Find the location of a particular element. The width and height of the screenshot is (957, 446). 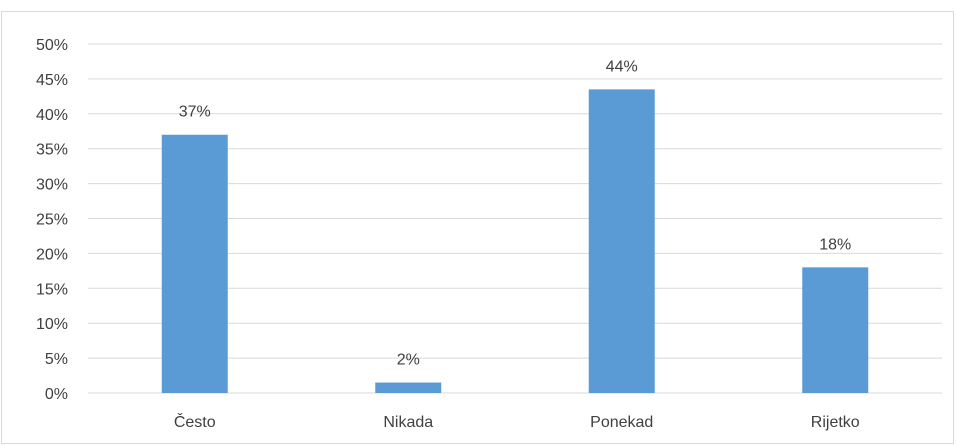

y-tick-label: 5% is located at coordinates (56, 359).